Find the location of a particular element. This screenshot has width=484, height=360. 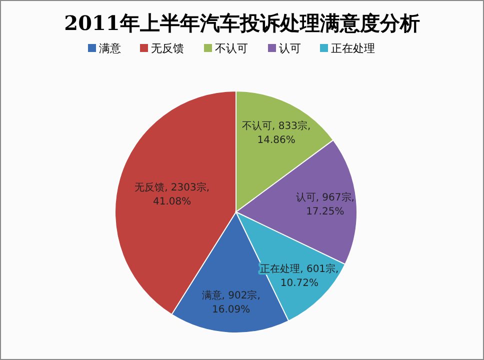

data-label: 不认可, 833宗, 14.86% is located at coordinates (276, 133).